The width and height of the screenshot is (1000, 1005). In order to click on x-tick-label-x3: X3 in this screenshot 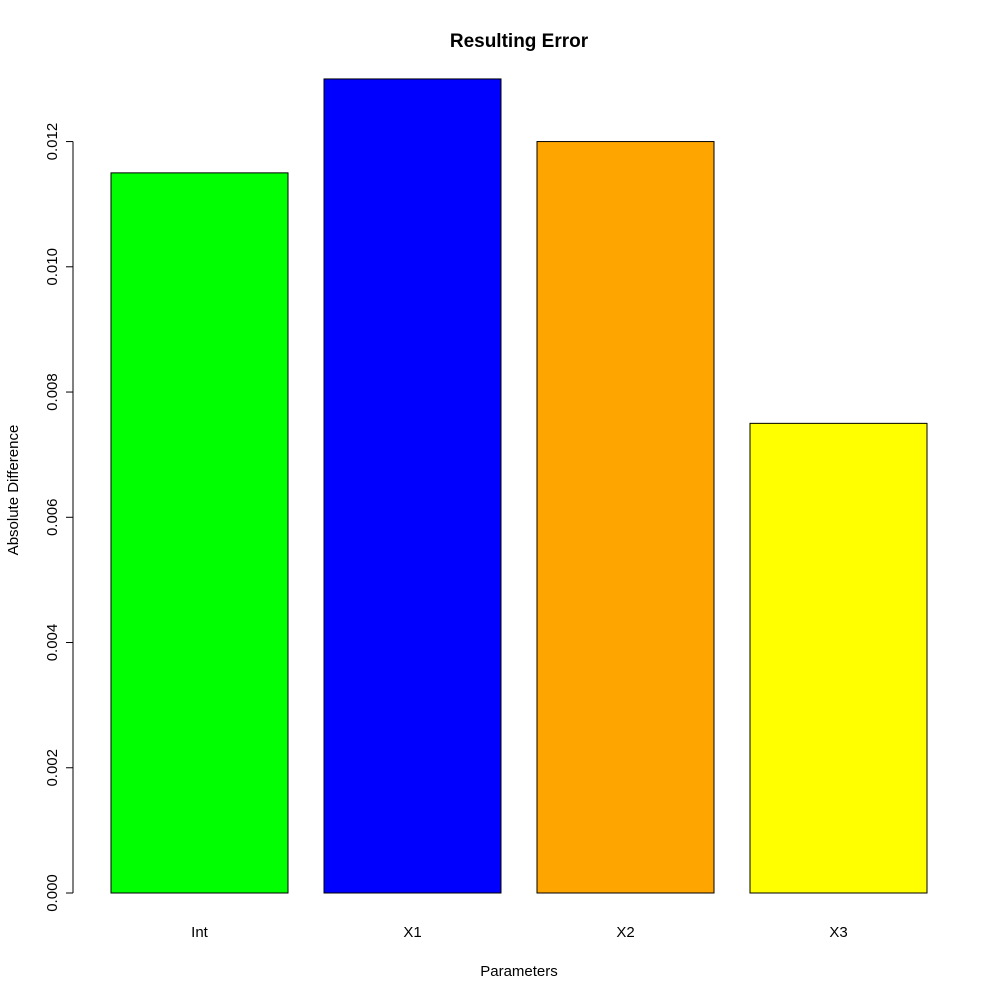, I will do `click(838, 932)`.